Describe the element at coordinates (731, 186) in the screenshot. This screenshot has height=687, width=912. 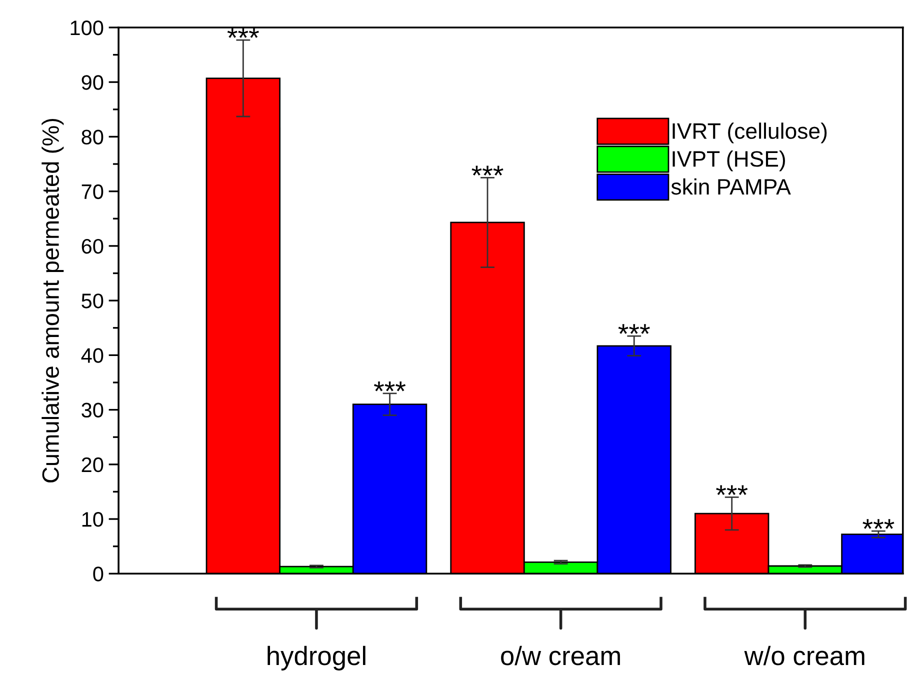
I see `legend-label: skin PAMPA` at that location.